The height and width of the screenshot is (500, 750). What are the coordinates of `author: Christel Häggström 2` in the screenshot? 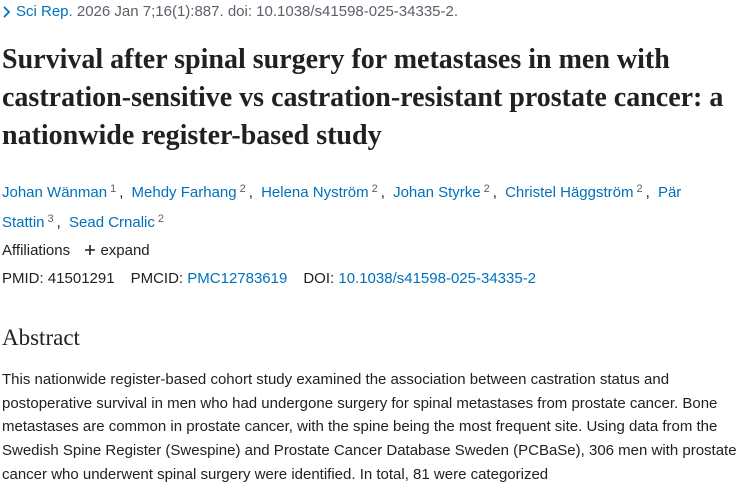 It's located at (579, 192).